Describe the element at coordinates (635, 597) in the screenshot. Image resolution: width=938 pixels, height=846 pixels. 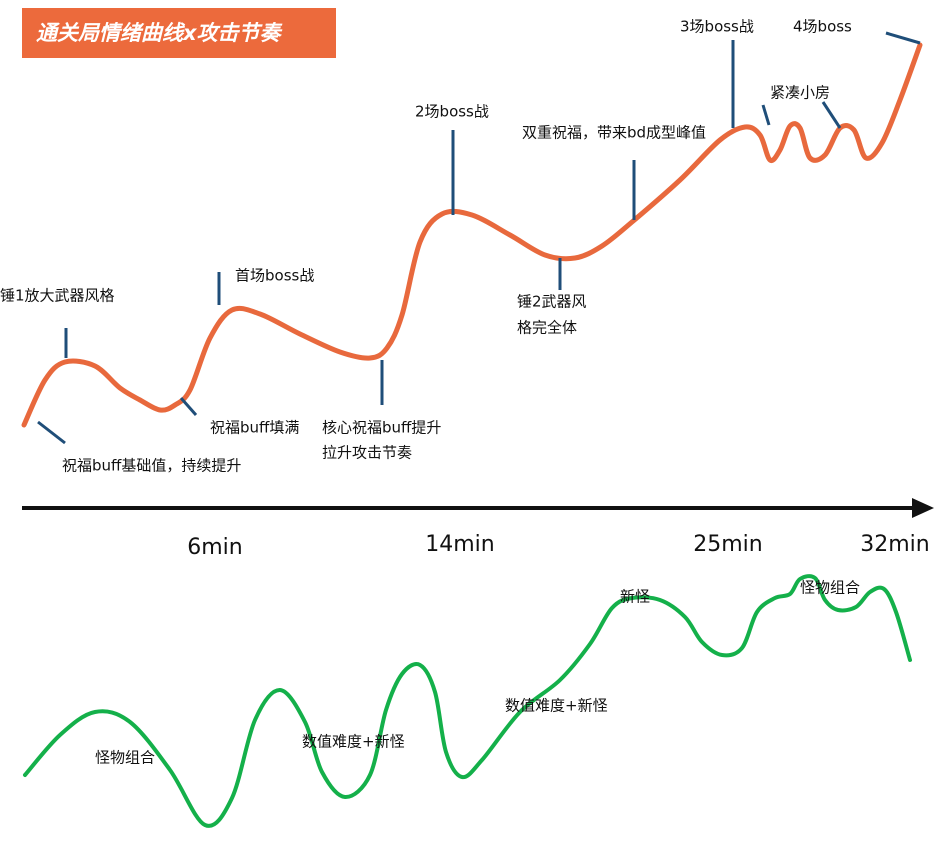
I see `difficulty-note: 新怪` at that location.